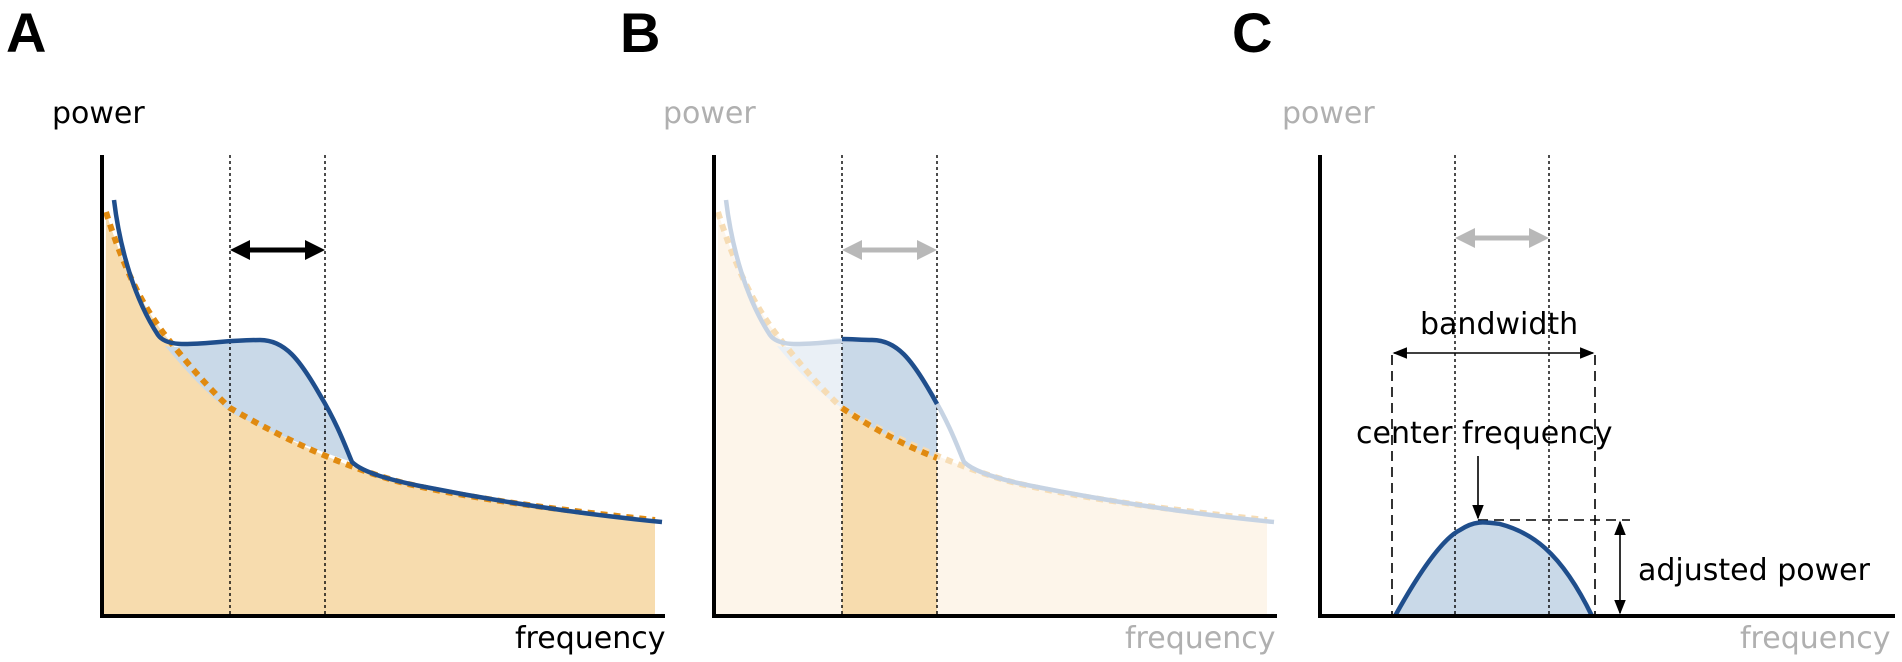 The width and height of the screenshot is (1902, 662). What do you see at coordinates (889, 433) in the screenshot?
I see `aperiodic-fit-line-band-b` at bounding box center [889, 433].